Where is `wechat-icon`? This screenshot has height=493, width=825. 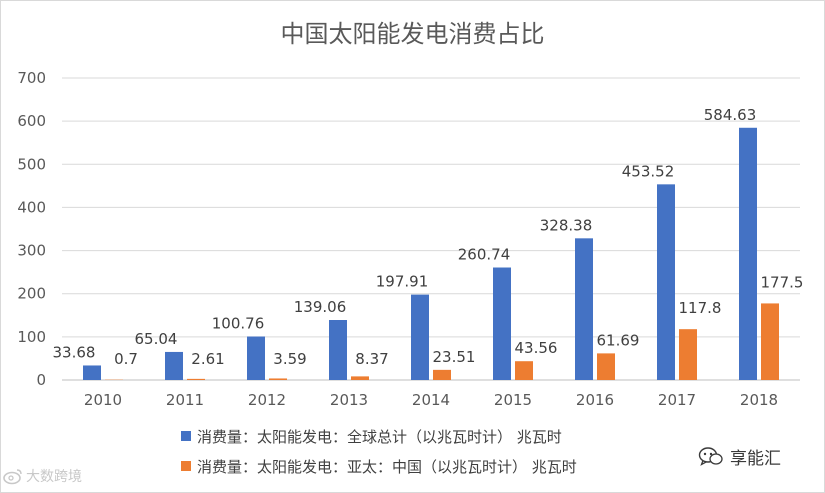 wechat-icon is located at coordinates (710, 456).